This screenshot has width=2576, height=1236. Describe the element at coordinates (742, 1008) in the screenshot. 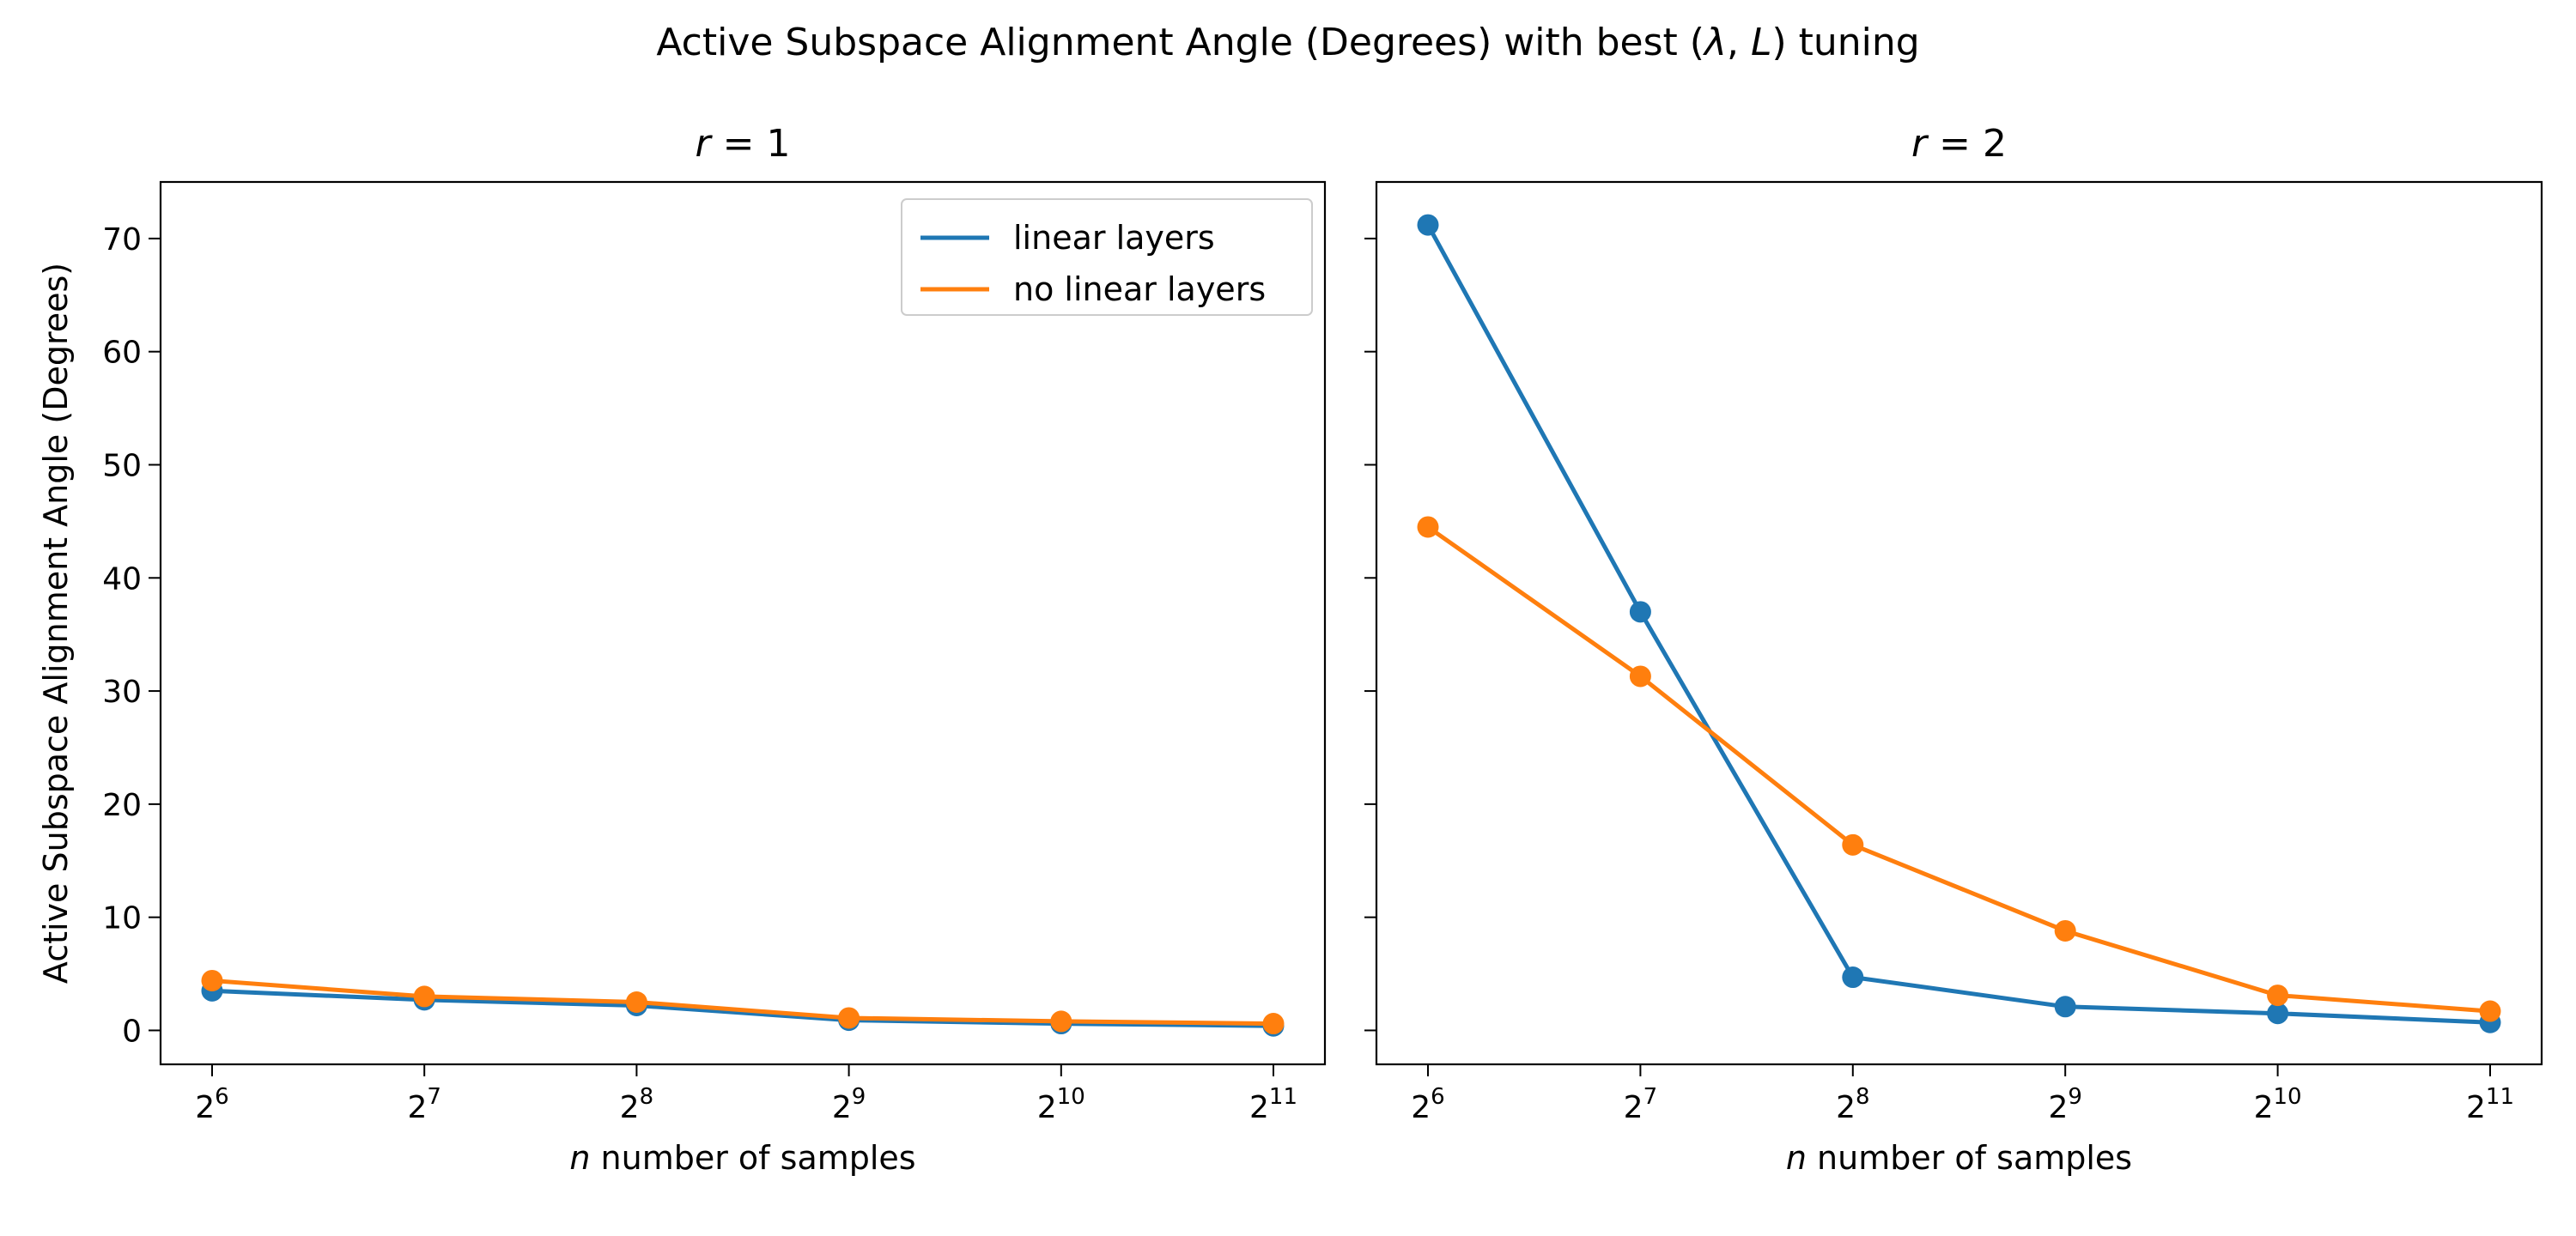

I see `series-line-linear-layers` at that location.